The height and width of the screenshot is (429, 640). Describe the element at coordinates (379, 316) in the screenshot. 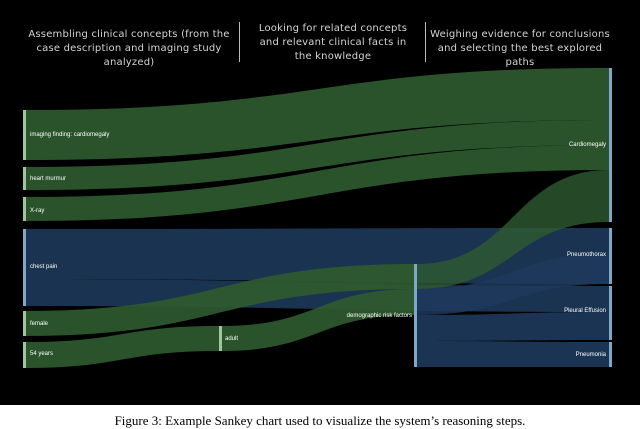

I see `node-label-demo: demographic risk factors` at that location.